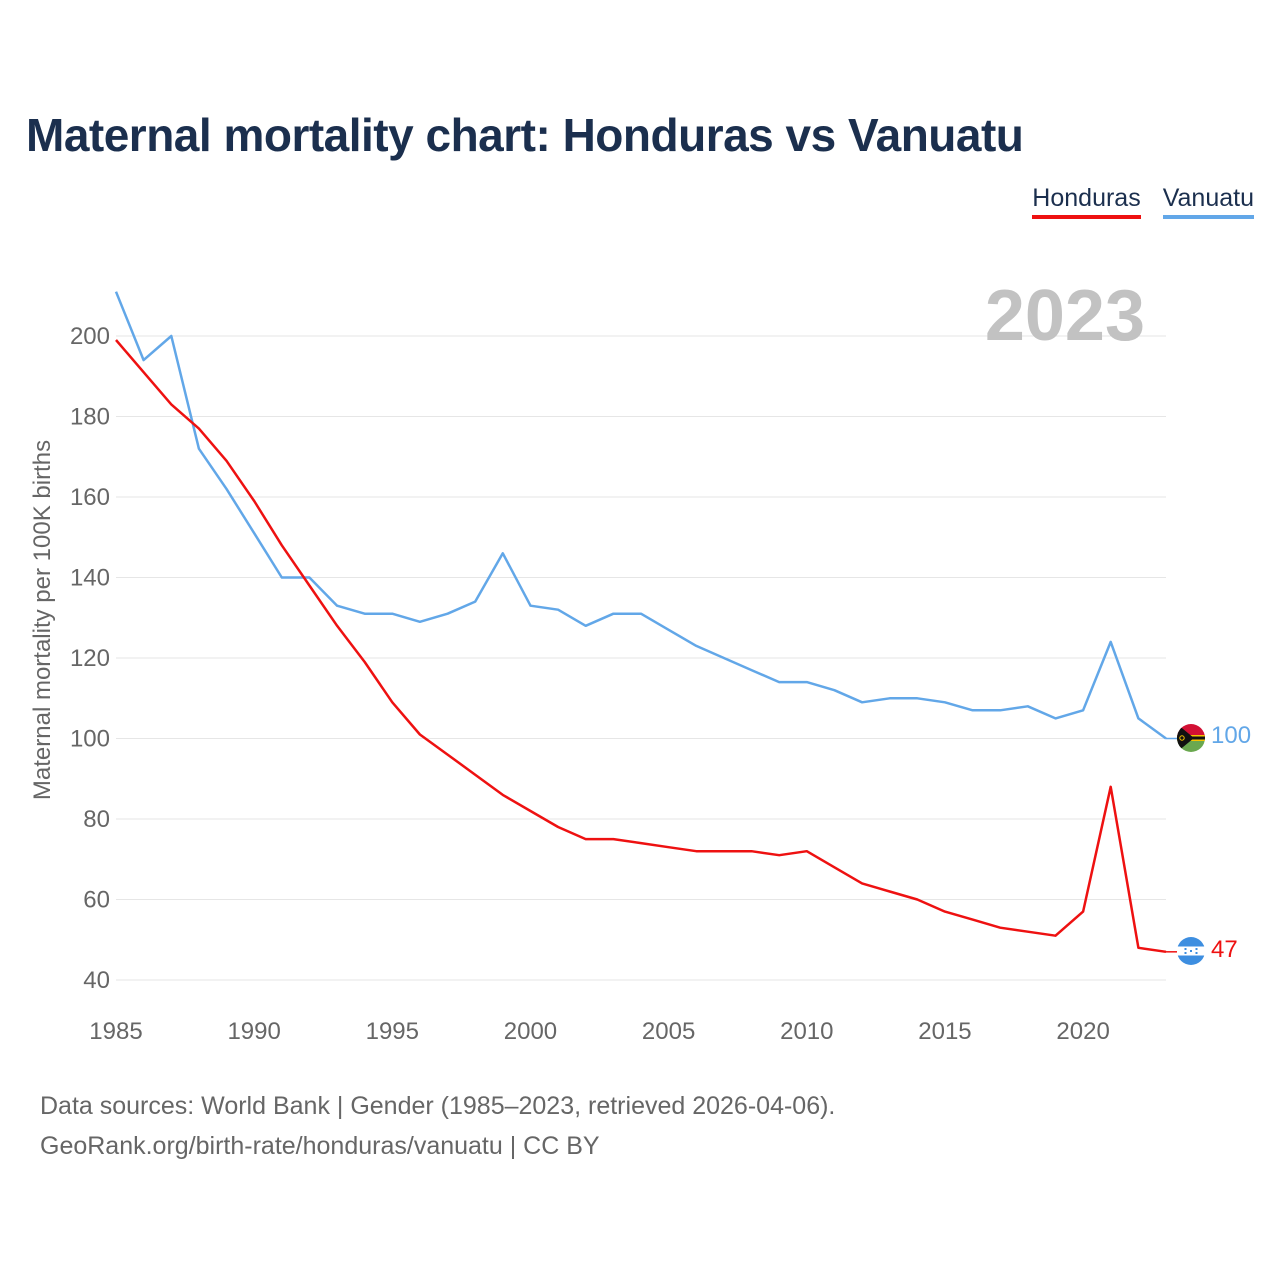 This screenshot has width=1280, height=1280. What do you see at coordinates (90, 336) in the screenshot?
I see `y-tick-200: 200` at bounding box center [90, 336].